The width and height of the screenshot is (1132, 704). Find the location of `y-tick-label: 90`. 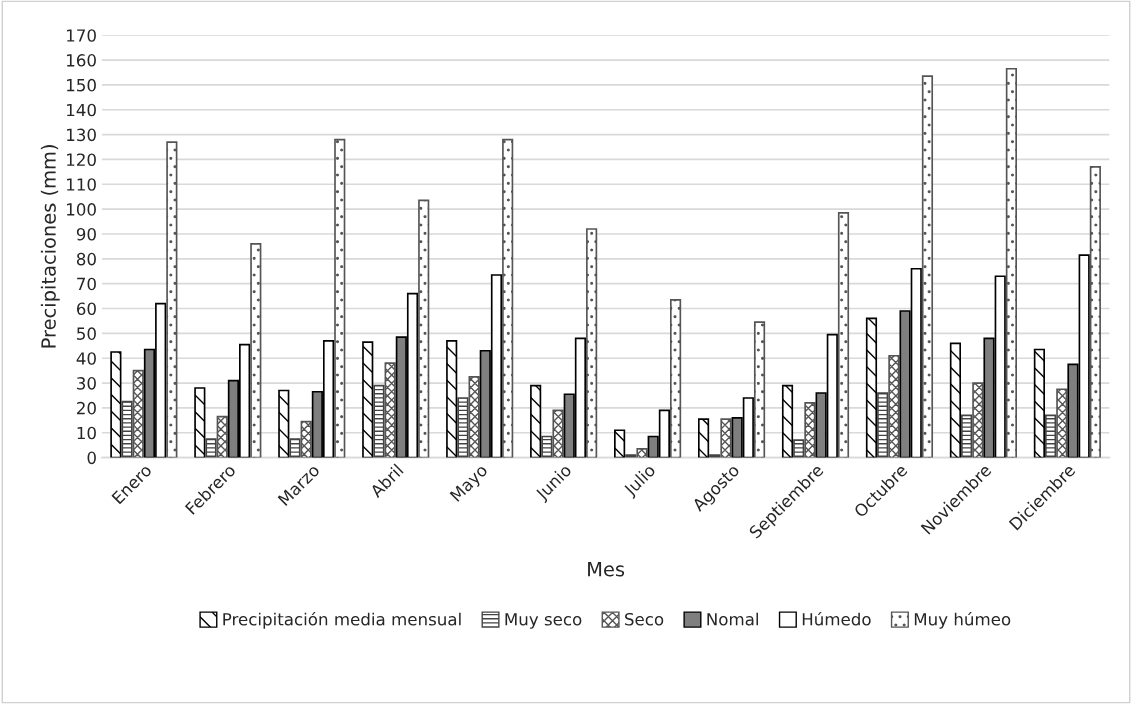

y-tick-label: 90 is located at coordinates (86, 234).